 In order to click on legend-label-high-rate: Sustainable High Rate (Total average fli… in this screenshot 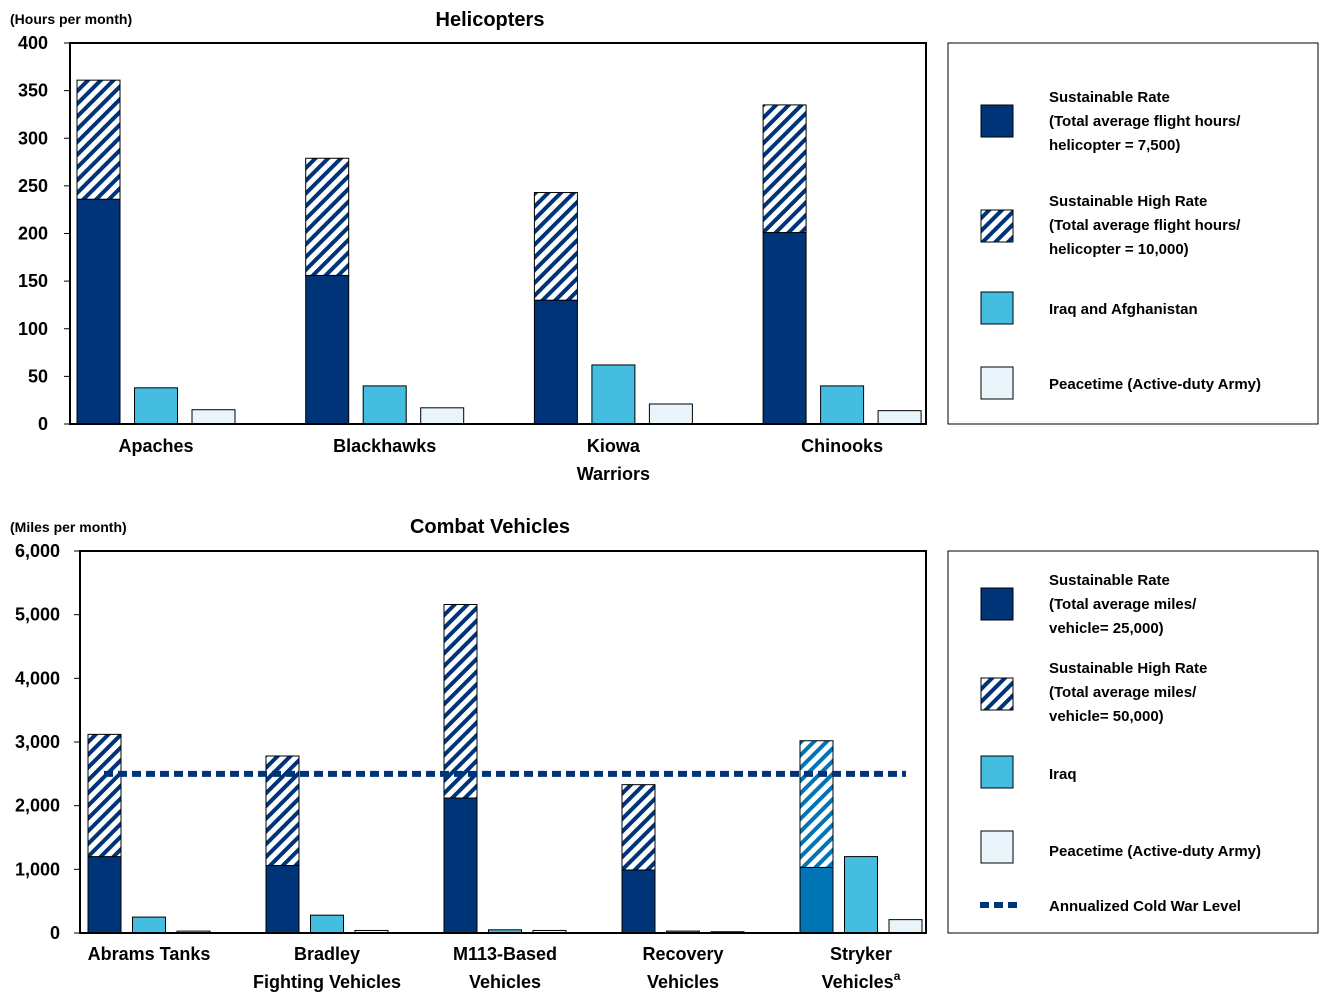, I will do `click(1147, 225)`.